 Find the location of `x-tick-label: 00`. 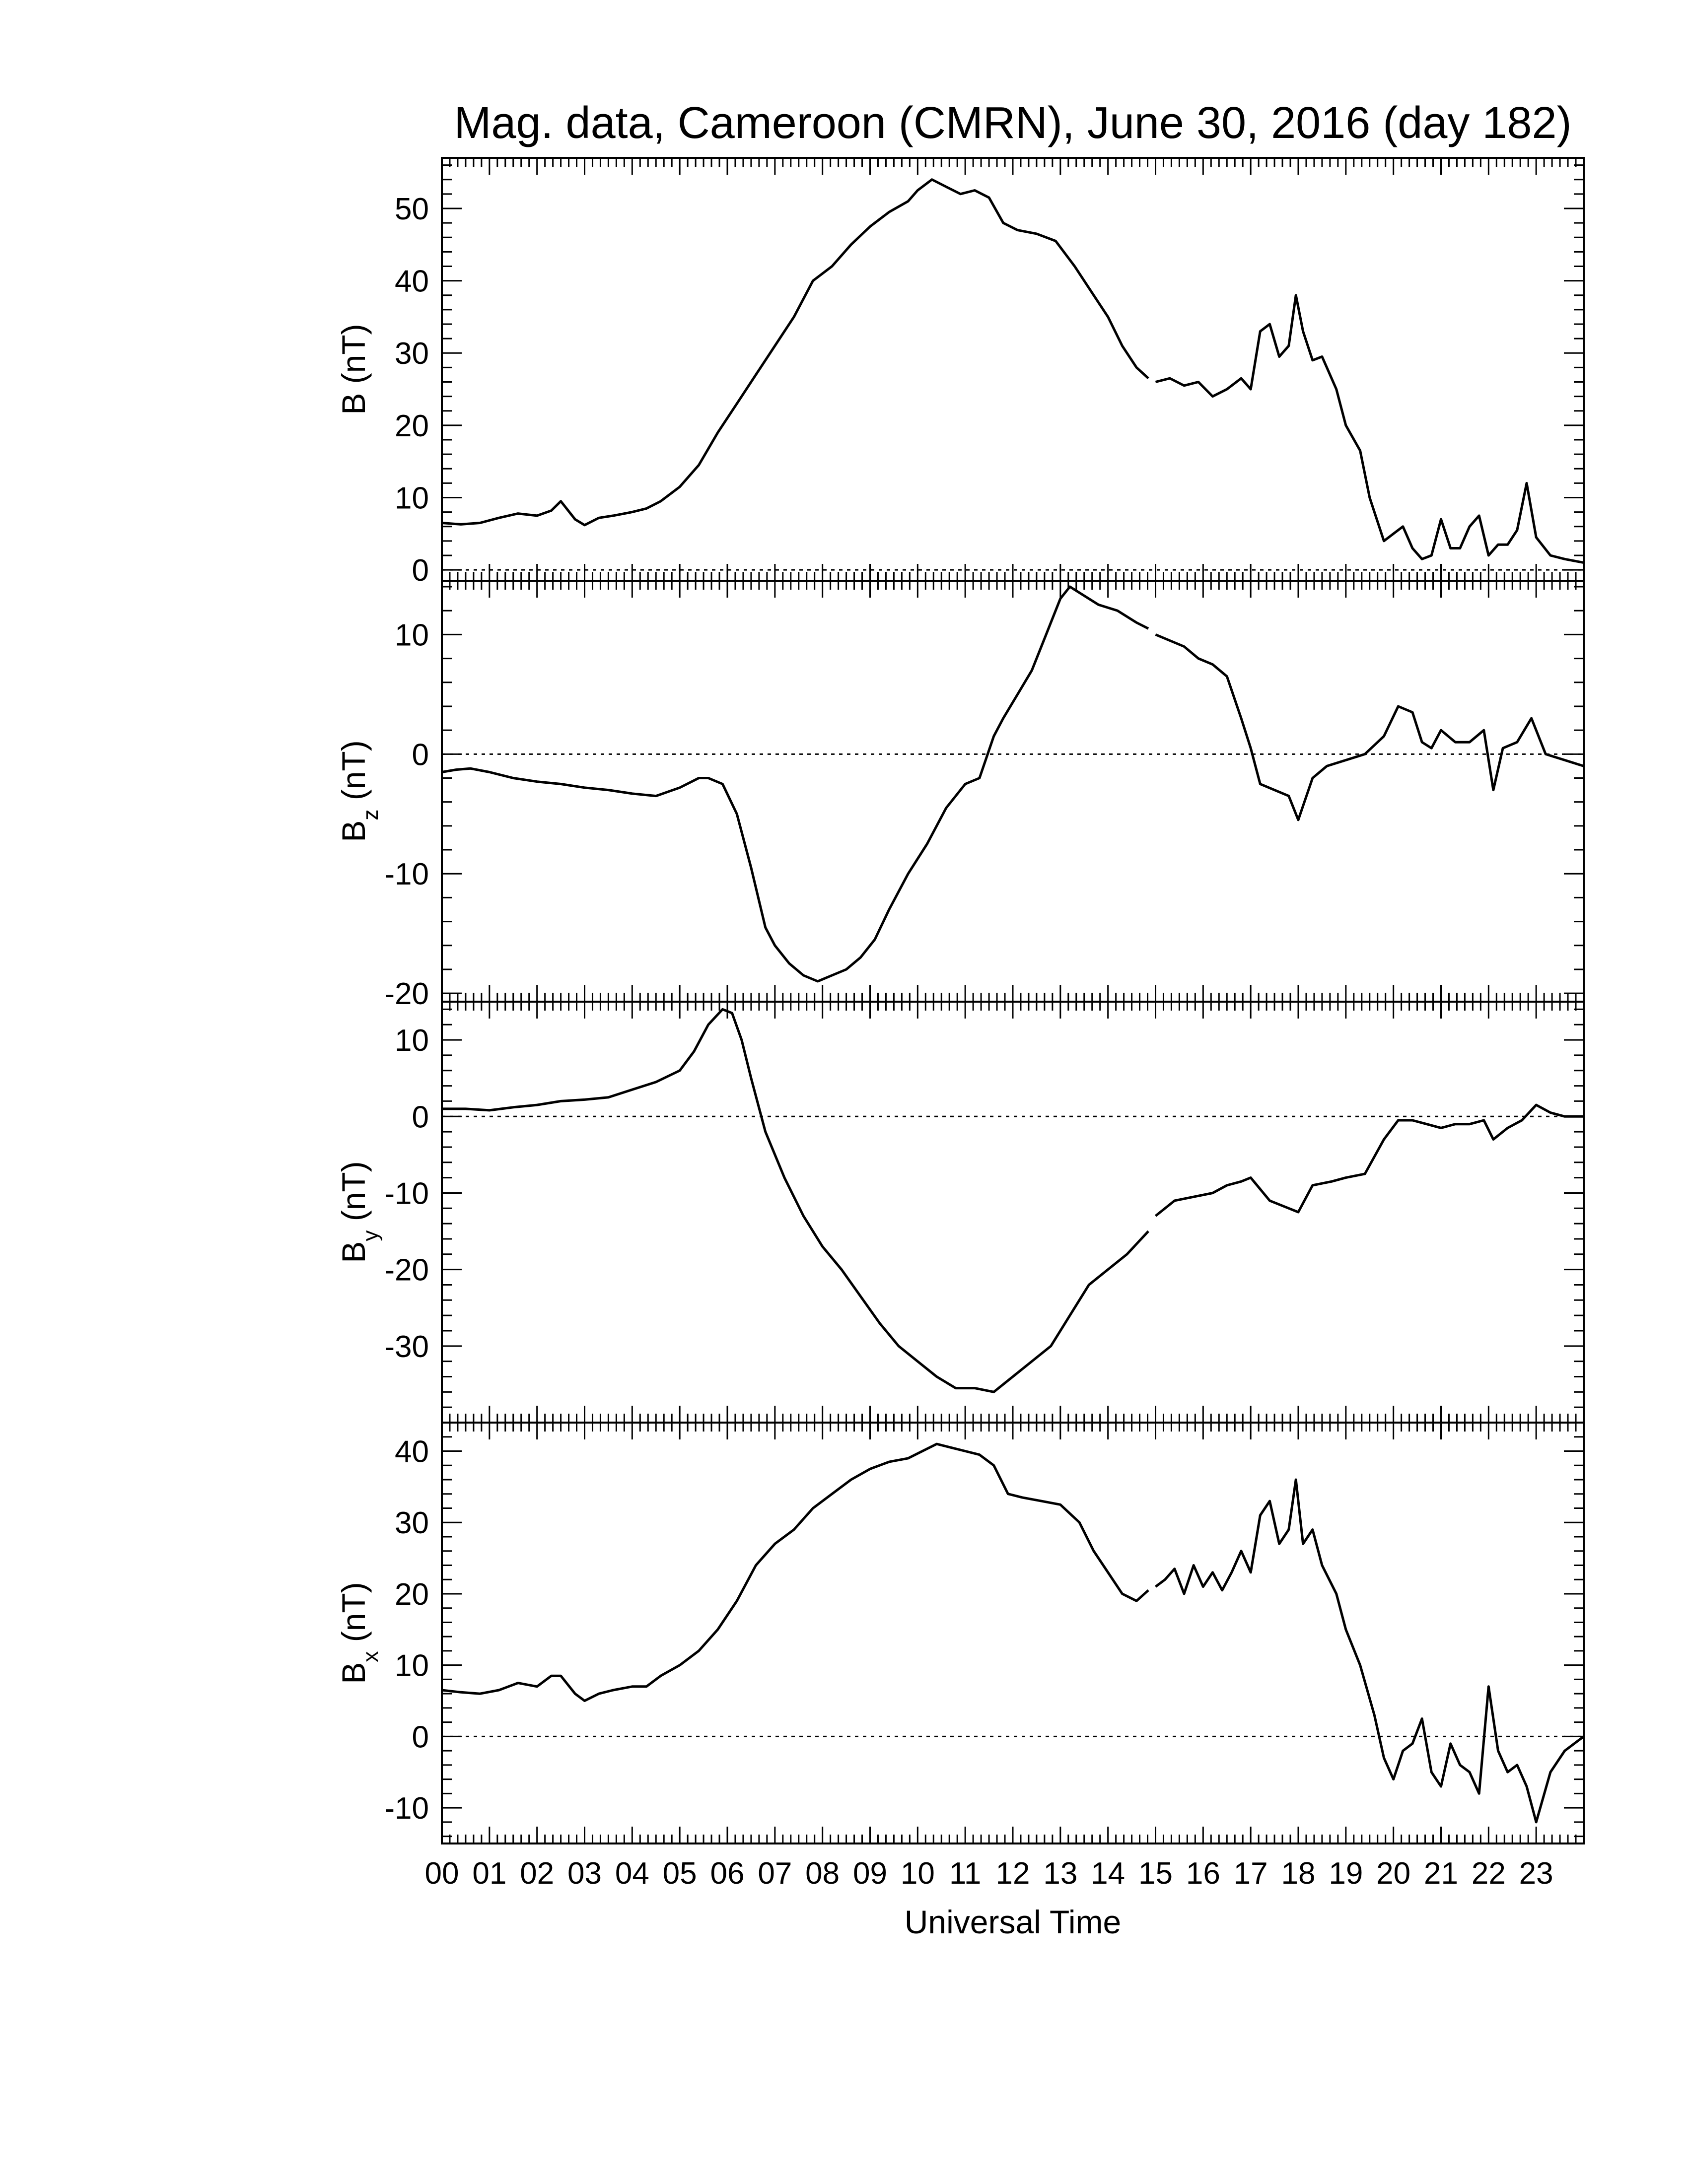

x-tick-label: 00 is located at coordinates (442, 1873).